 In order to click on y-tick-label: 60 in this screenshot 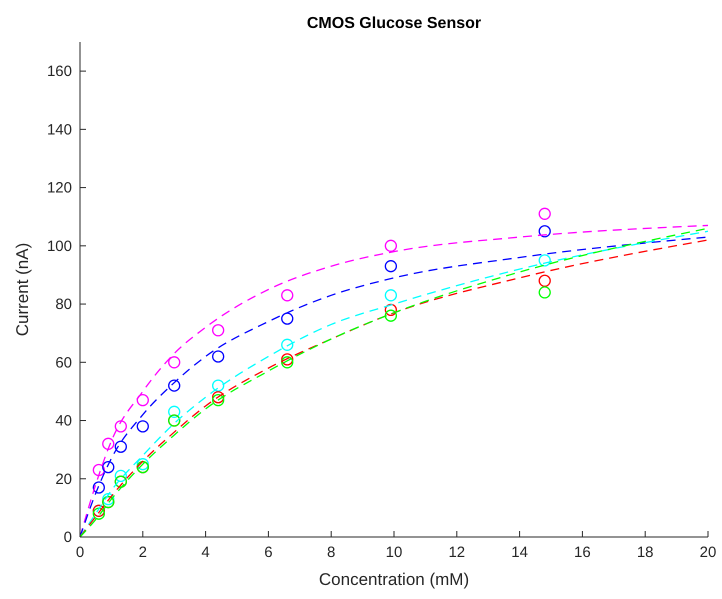, I will do `click(63, 363)`.